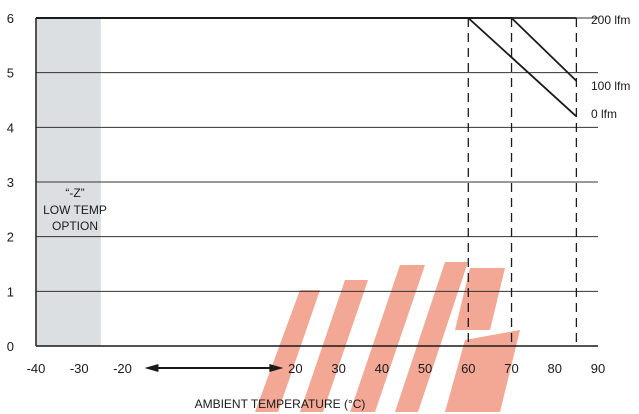 The image size is (639, 414). I want to click on reference-lines, so click(522, 182).